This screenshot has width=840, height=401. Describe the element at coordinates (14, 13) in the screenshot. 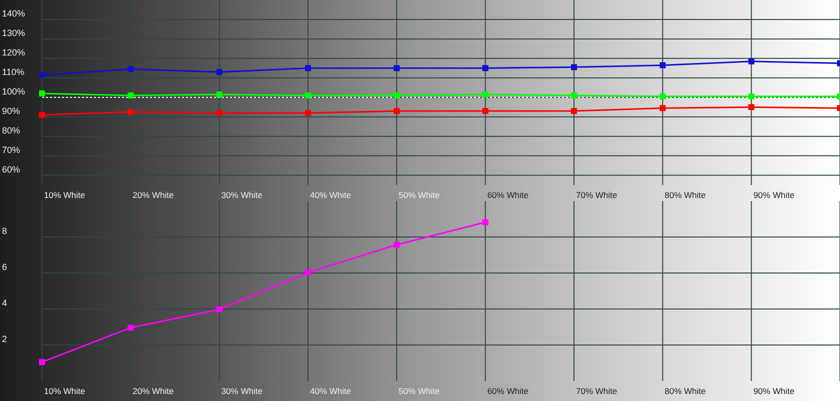

I see `y-tick-label: 140%` at that location.